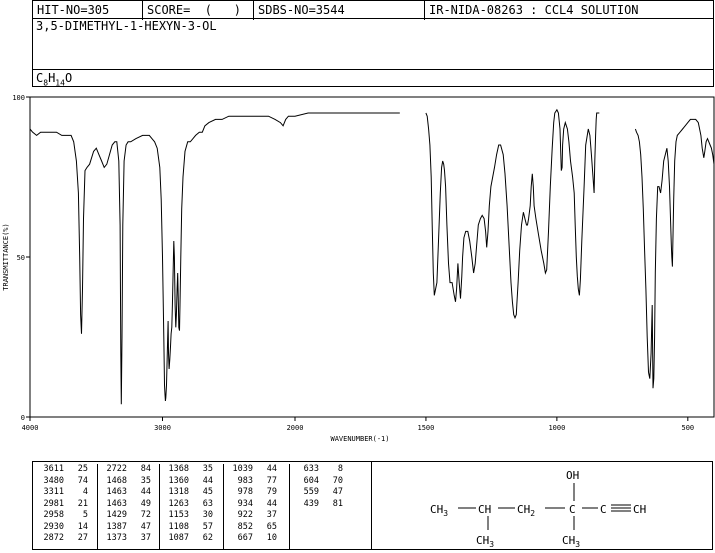  I want to click on ch-label: CH, so click(484, 509).